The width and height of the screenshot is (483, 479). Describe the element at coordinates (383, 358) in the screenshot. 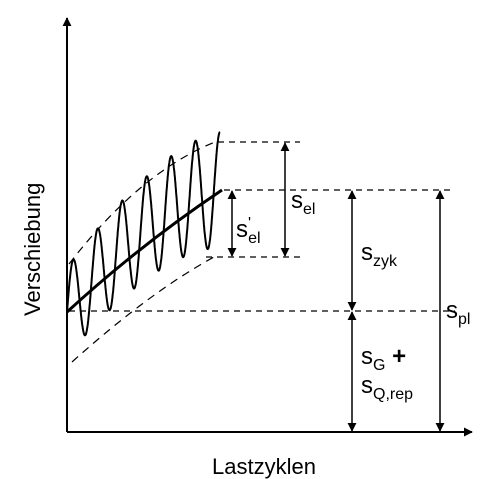

I see `label-s-g: sG +` at that location.